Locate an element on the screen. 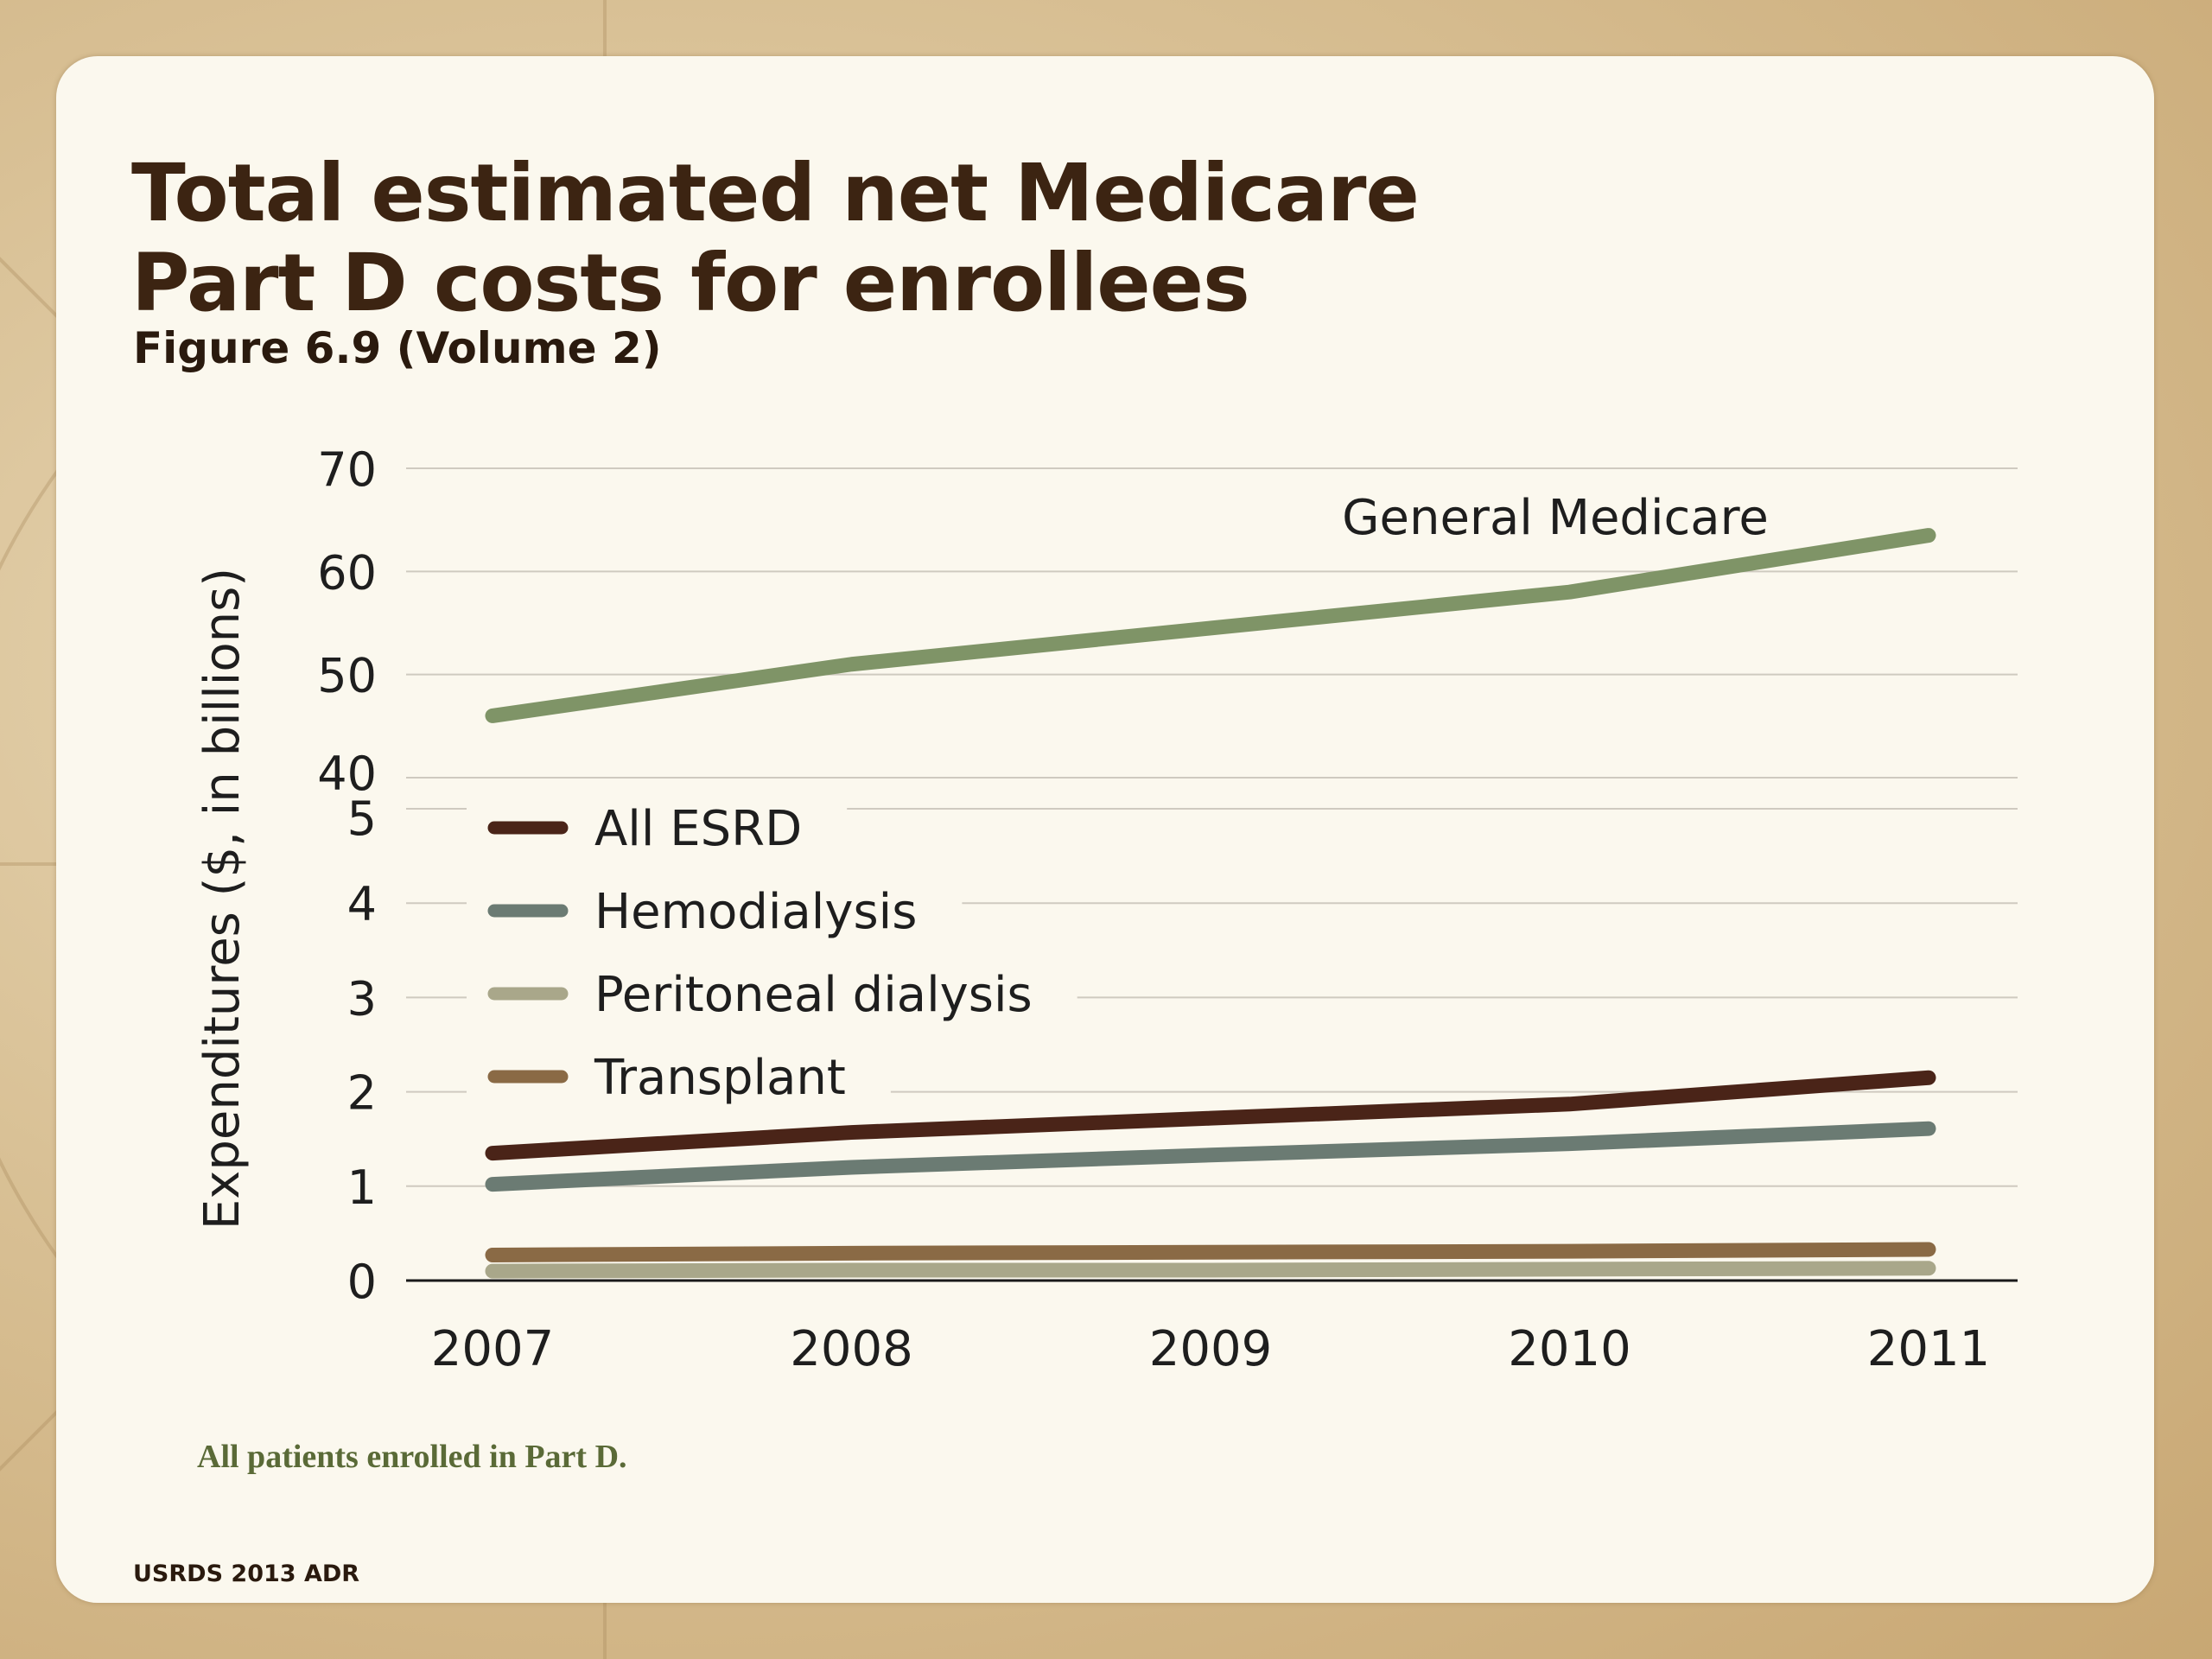 The width and height of the screenshot is (2212, 1659). title-line-2: Part D costs for enrollees is located at coordinates (690, 283).